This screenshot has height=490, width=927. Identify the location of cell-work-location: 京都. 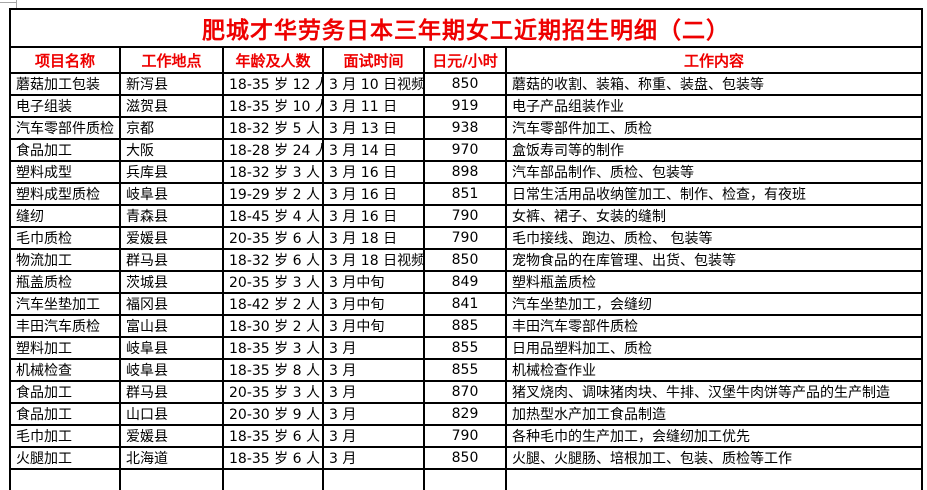
(171, 128).